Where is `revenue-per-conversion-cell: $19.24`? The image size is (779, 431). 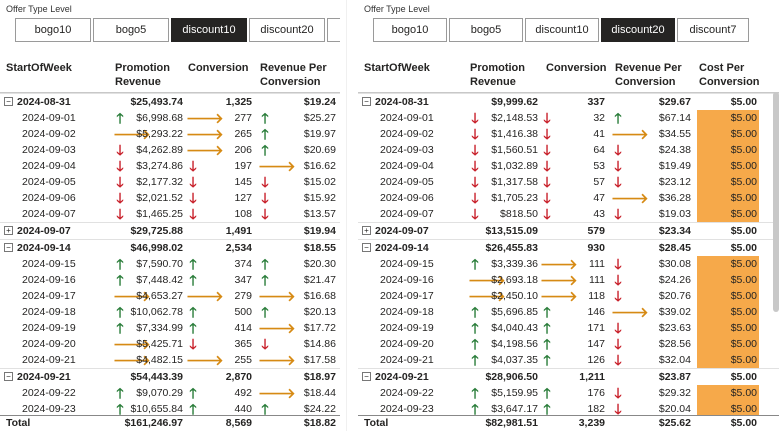
revenue-per-conversion-cell: $19.24 is located at coordinates (319, 102).